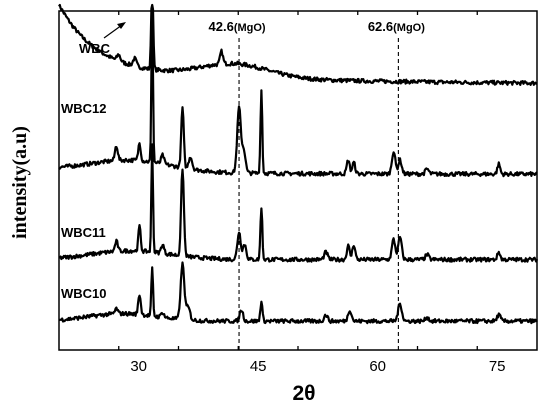  Describe the element at coordinates (113, 31) in the screenshot. I see `wbc-arrow-line` at that location.